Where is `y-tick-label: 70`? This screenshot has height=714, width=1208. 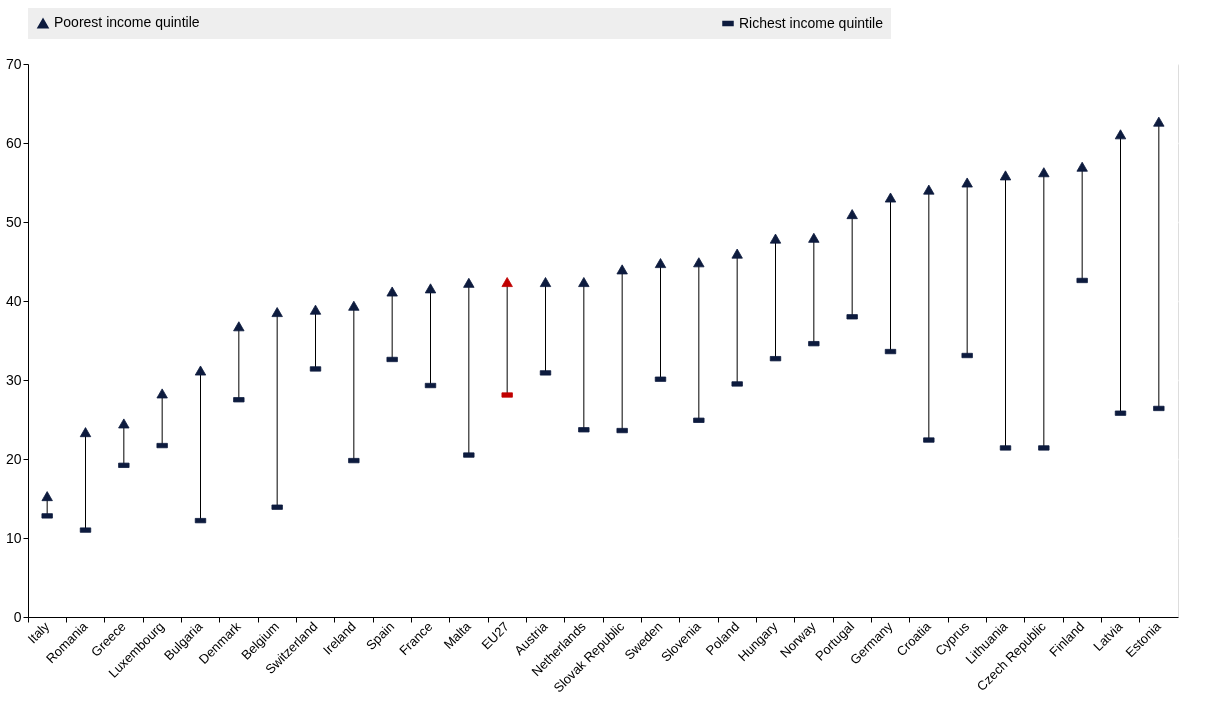 y-tick-label: 70 is located at coordinates (13, 63).